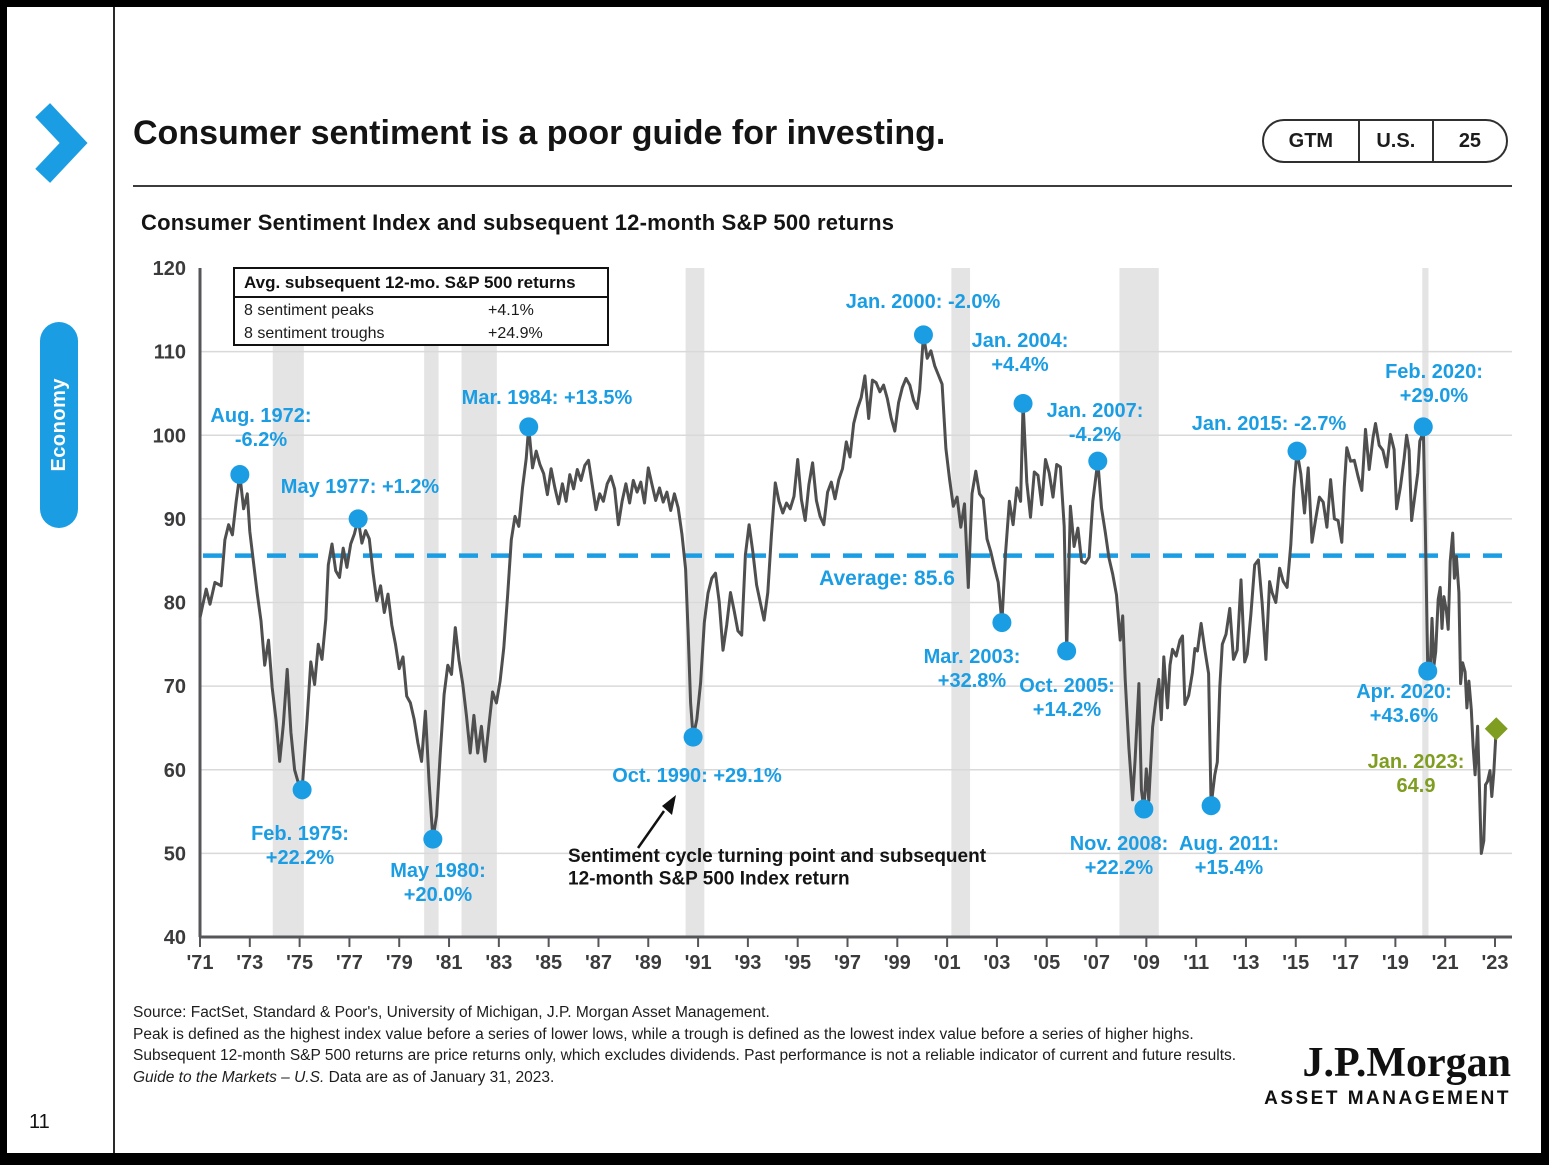  I want to click on x-tick-label: '21, so click(1445, 963).